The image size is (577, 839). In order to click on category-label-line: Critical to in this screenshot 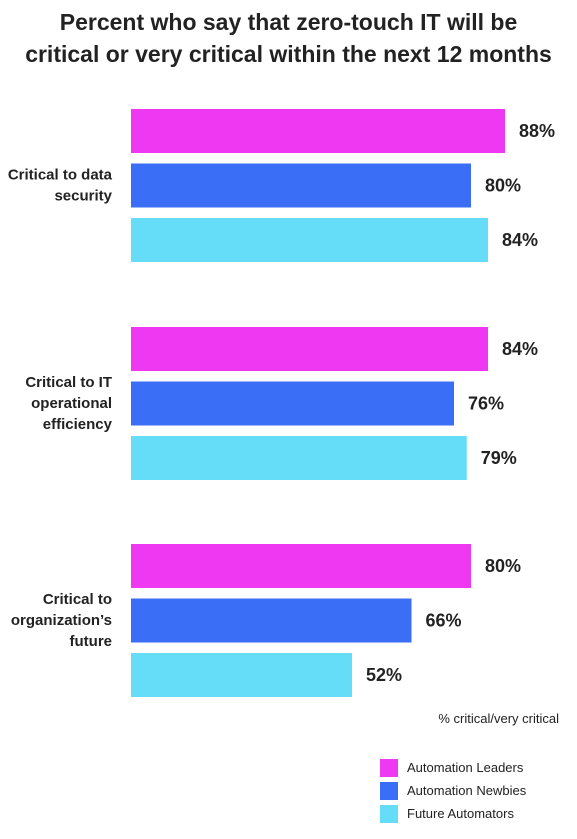, I will do `click(77, 599)`.